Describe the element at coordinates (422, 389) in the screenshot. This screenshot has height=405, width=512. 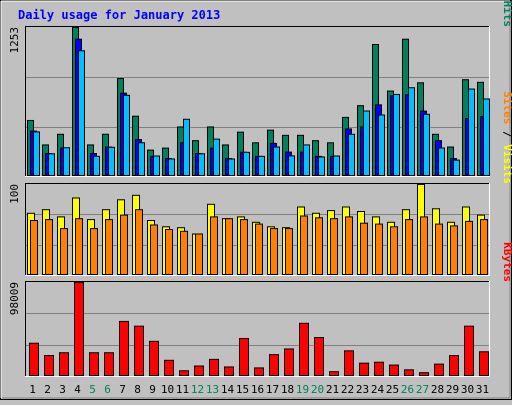
I see `x-tick-label: 27` at that location.